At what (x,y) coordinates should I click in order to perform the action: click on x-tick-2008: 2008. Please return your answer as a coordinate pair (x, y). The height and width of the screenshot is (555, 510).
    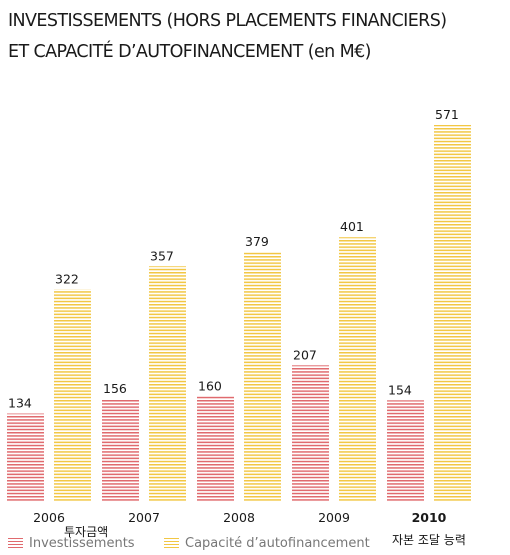
    Looking at the image, I should click on (239, 517).